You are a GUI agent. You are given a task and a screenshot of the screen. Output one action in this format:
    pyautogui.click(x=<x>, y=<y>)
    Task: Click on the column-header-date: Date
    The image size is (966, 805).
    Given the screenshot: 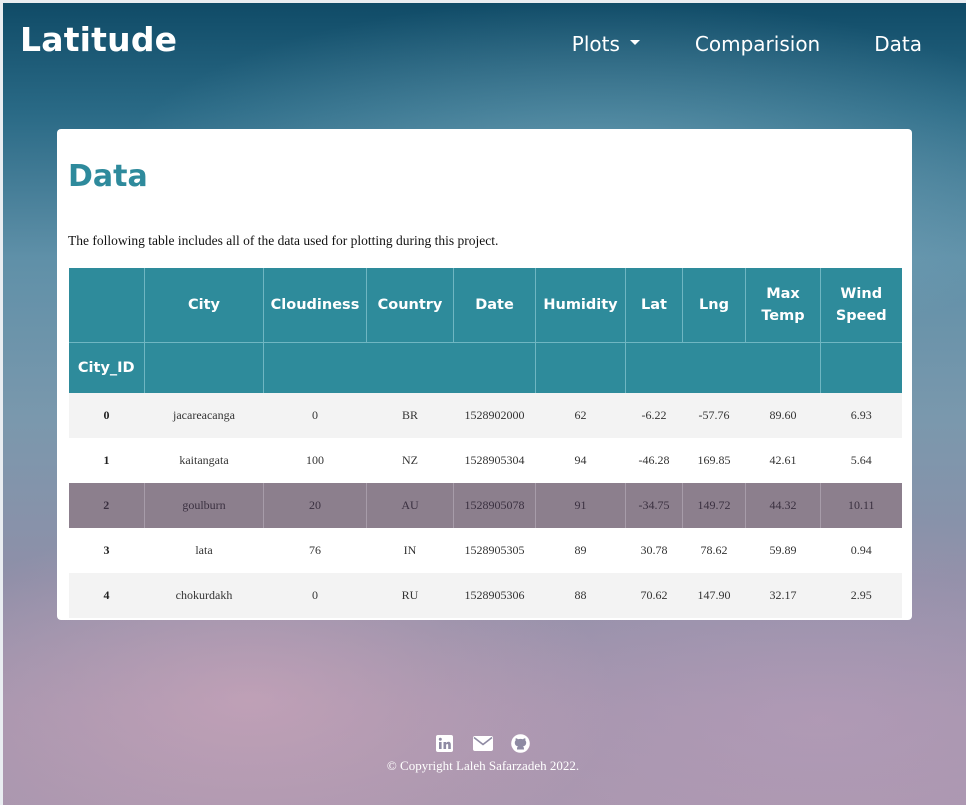 What is the action you would take?
    pyautogui.click(x=494, y=305)
    